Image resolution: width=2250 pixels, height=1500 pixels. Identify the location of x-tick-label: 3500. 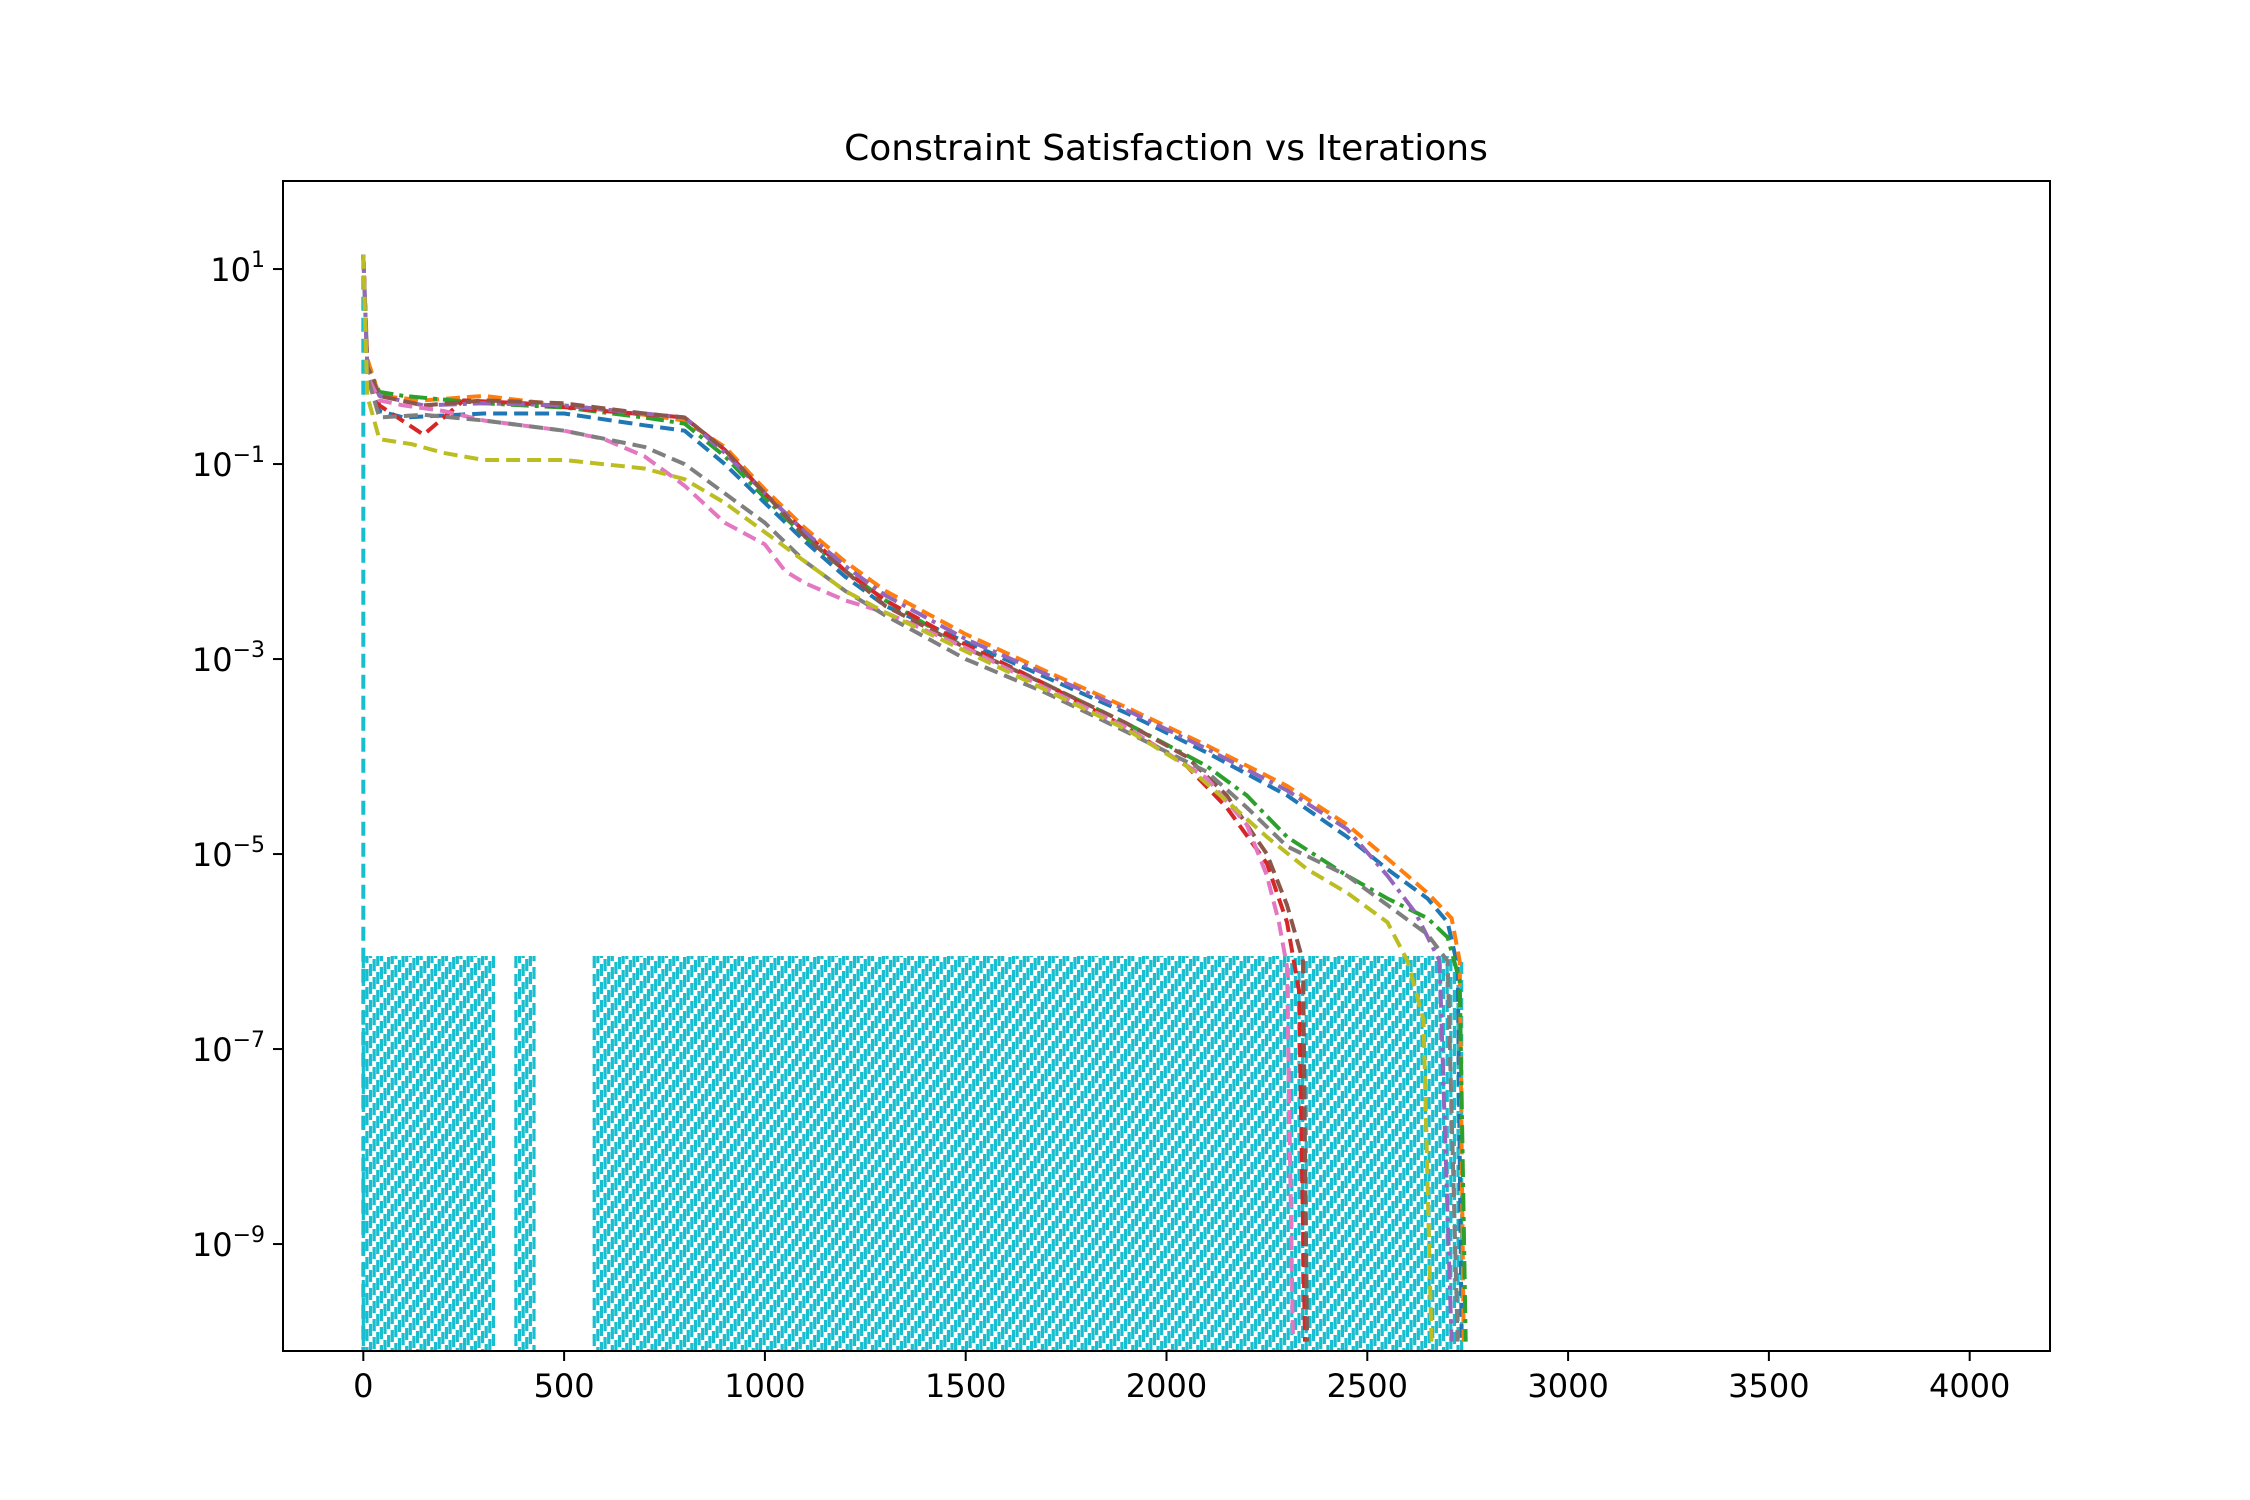
(1768, 1386).